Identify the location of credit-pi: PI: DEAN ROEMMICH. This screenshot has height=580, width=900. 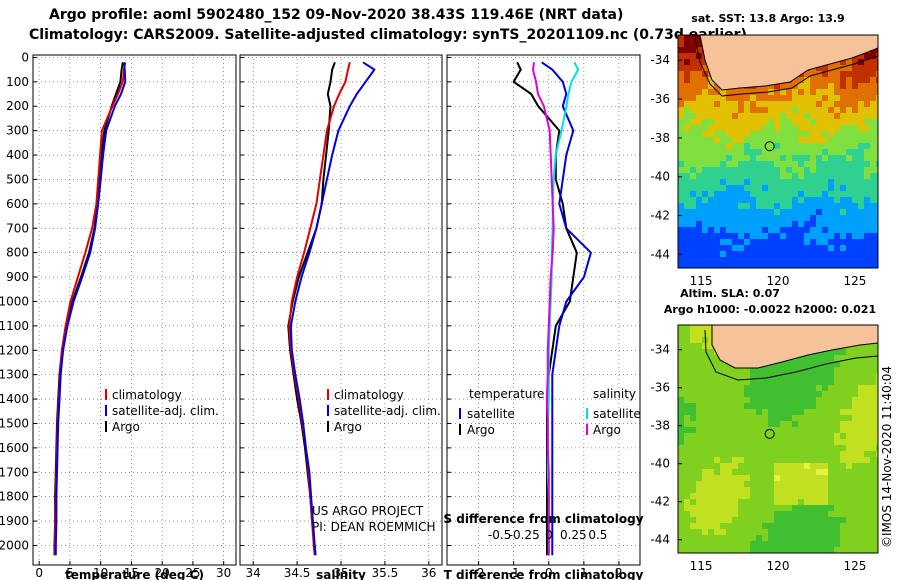
(373, 527).